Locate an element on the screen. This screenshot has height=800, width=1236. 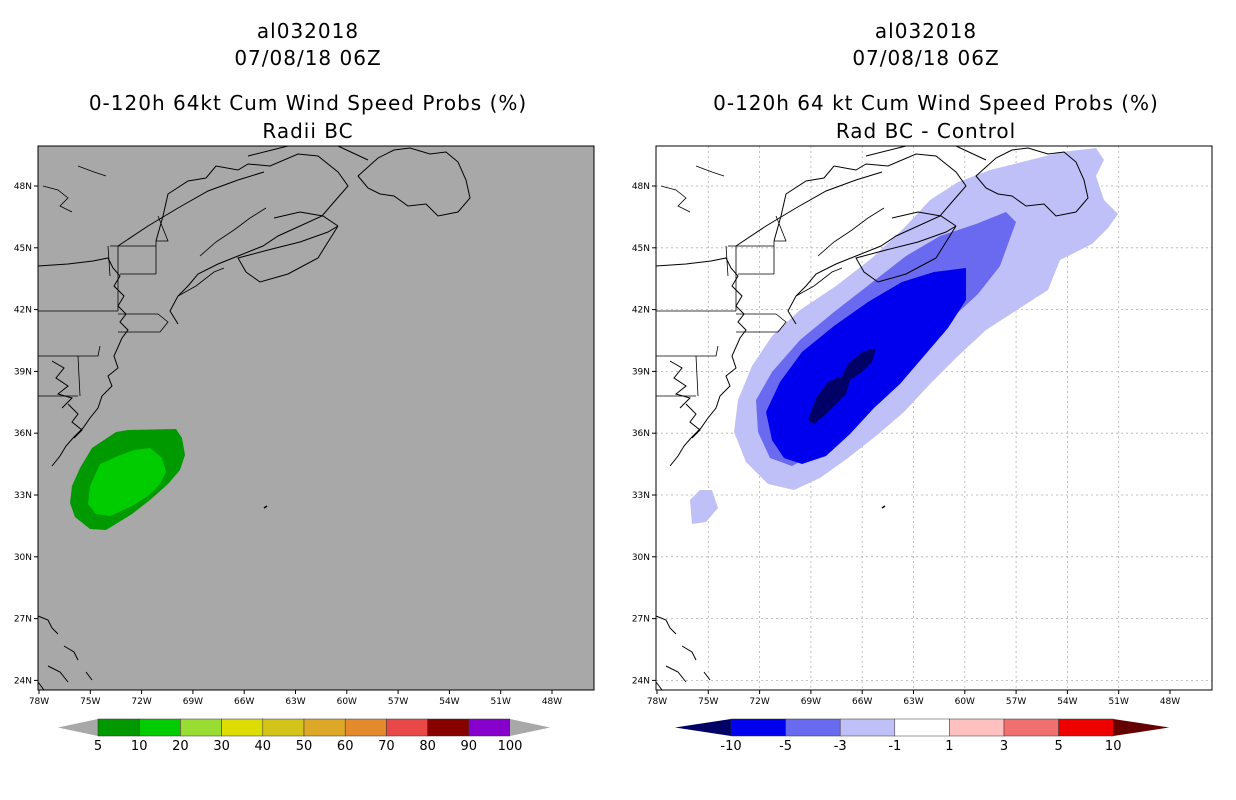
right-colorbar: -10 -5 -3 -1 1 3 5 10 is located at coordinates (922, 736).